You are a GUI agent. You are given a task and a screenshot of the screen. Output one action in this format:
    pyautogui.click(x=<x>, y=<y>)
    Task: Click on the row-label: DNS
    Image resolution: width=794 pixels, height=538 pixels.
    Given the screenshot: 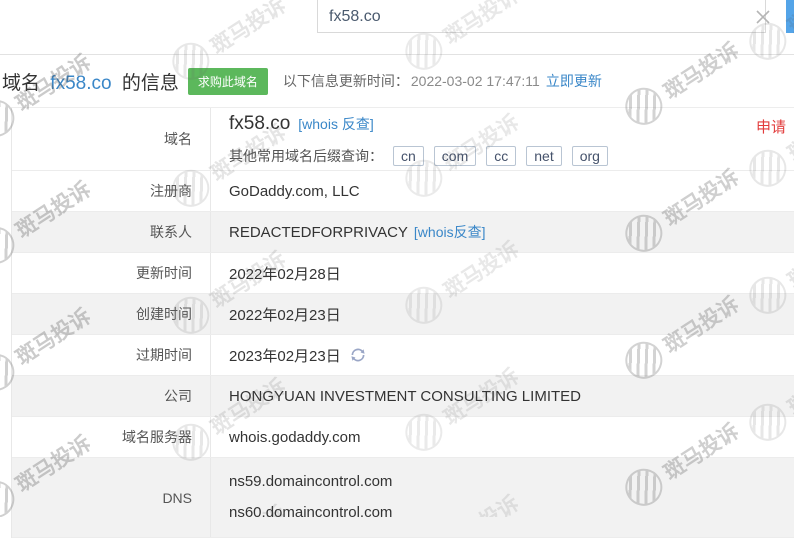 What is the action you would take?
    pyautogui.click(x=111, y=497)
    